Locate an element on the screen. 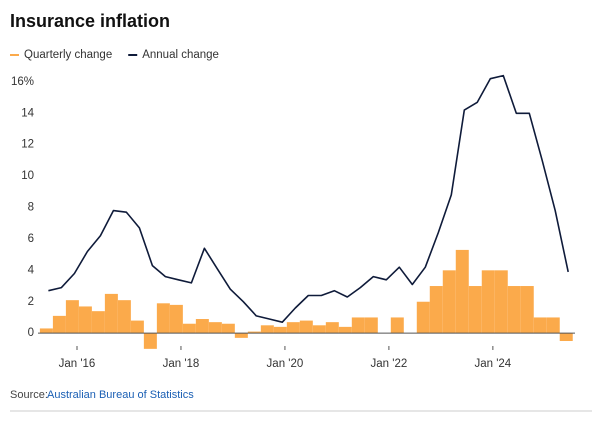 This screenshot has height=427, width=602. y-tick-label: 0 is located at coordinates (31, 333).